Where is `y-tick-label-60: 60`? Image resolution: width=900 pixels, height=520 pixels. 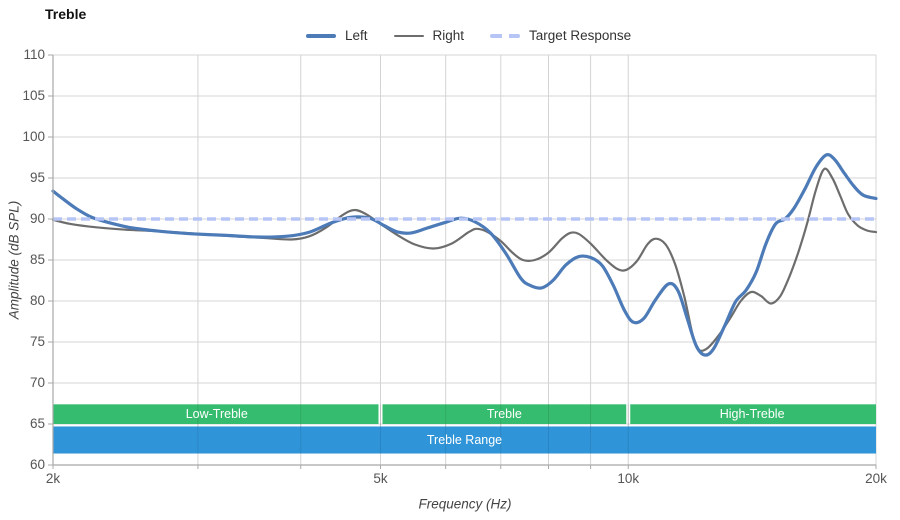
y-tick-label-60: 60 is located at coordinates (37, 464).